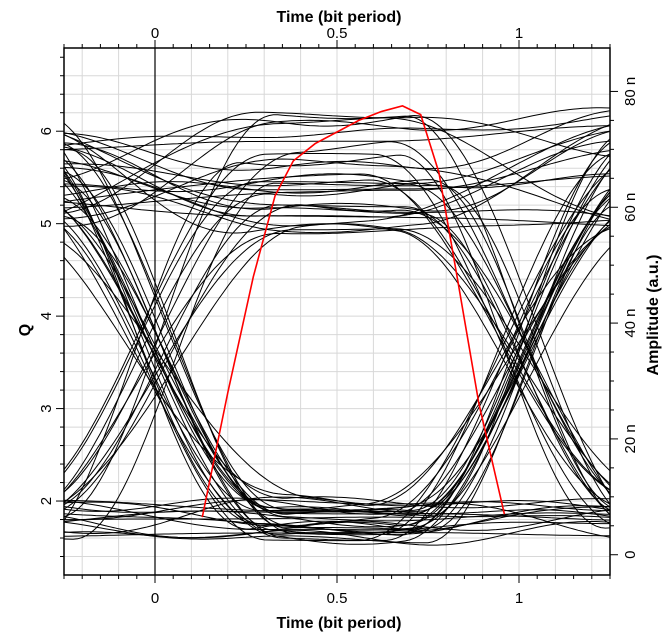  What do you see at coordinates (46, 223) in the screenshot?
I see `y-left-tick-label: 5` at bounding box center [46, 223].